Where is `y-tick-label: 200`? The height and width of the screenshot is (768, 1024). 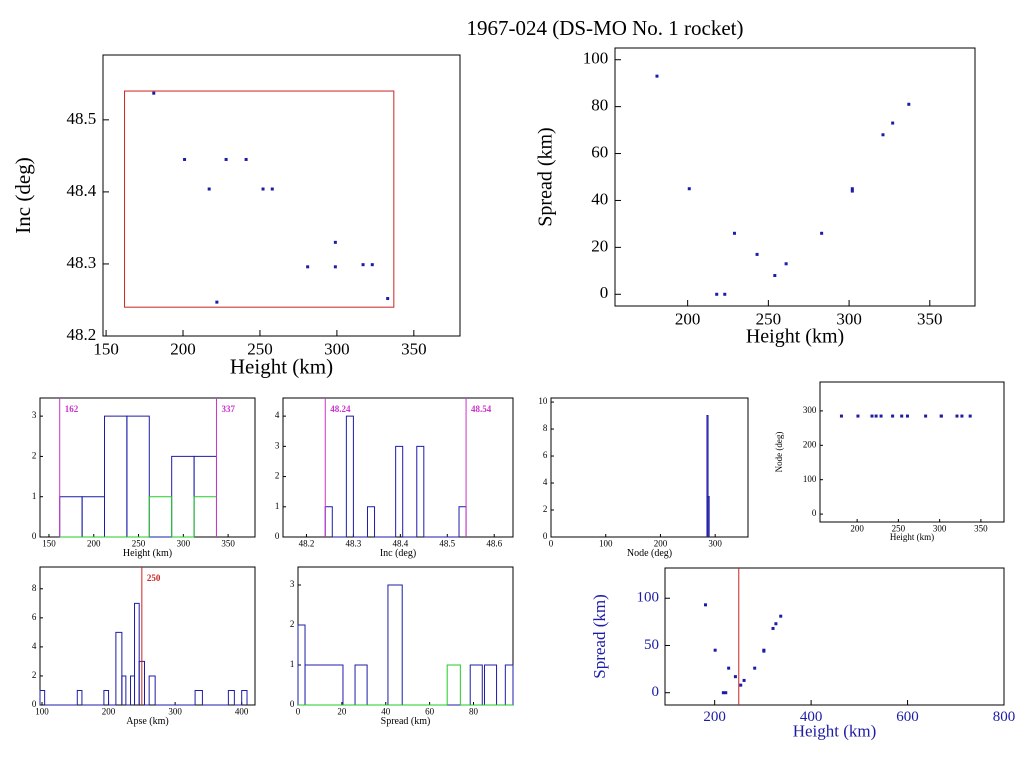 y-tick-label: 200 is located at coordinates (810, 444).